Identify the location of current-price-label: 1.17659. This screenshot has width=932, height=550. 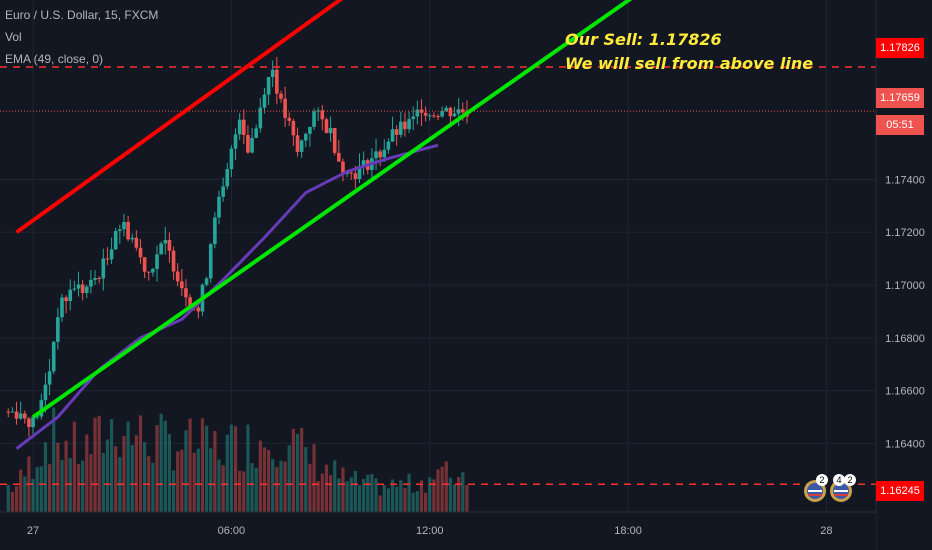
(900, 98).